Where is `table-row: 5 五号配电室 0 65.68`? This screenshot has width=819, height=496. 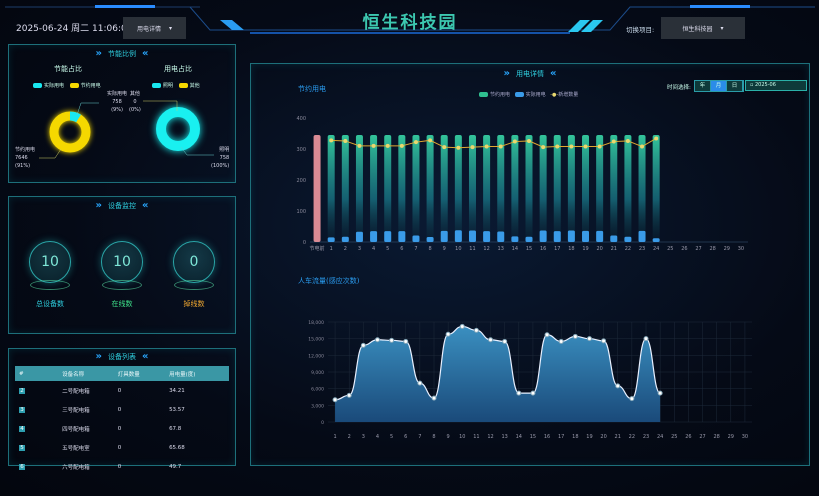 table-row: 5 五号配电室 0 65.68 is located at coordinates (122, 447).